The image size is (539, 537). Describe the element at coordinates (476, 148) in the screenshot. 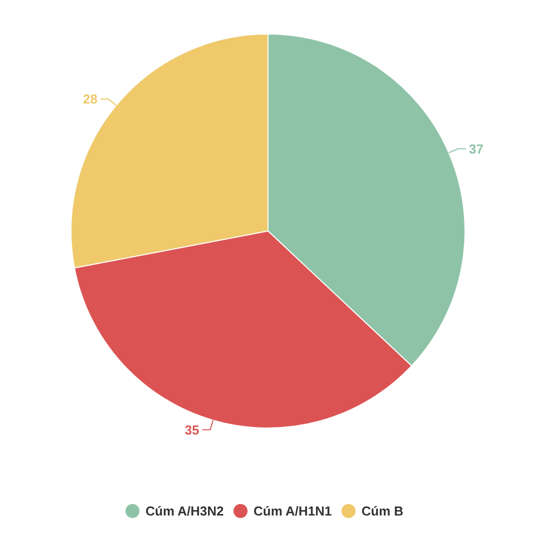

I see `data-label: 37` at that location.